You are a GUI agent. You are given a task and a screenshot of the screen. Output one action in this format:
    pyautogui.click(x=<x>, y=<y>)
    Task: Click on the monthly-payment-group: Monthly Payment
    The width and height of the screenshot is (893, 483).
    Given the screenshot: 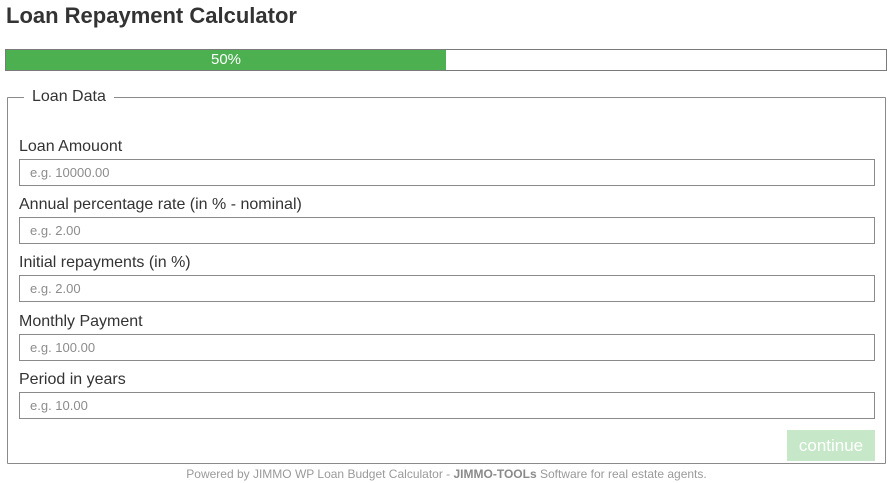 What is the action you would take?
    pyautogui.click(x=447, y=337)
    